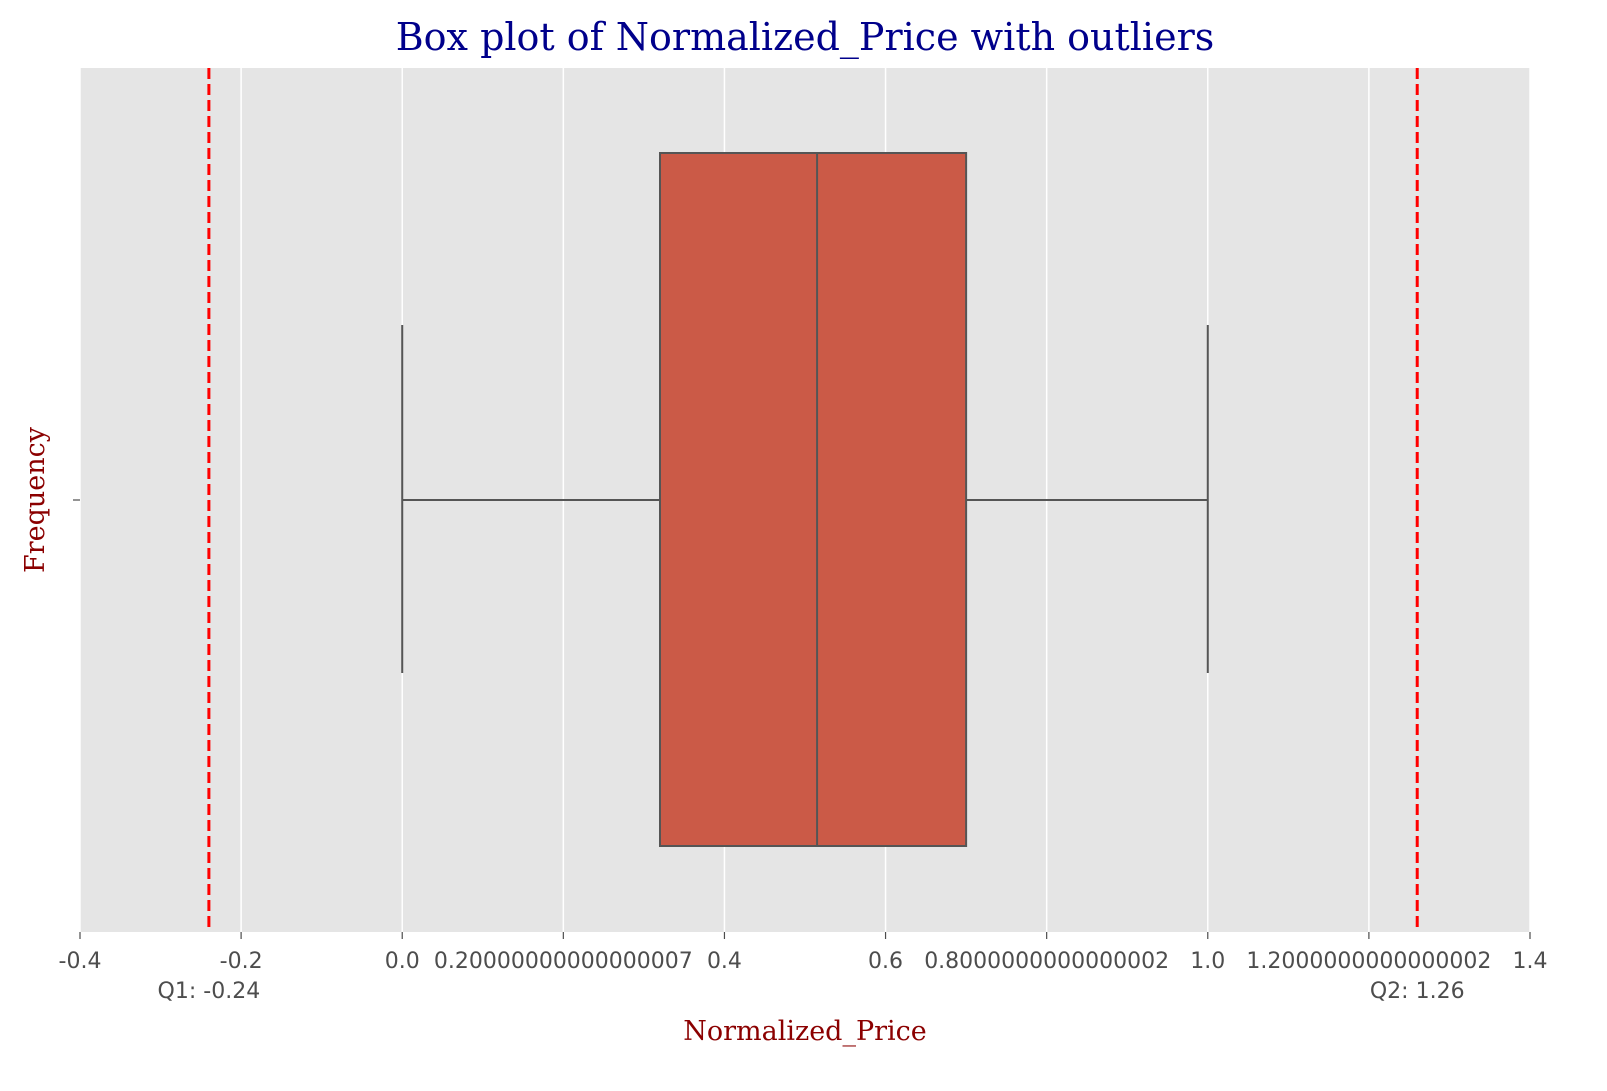 Image resolution: width=1607 pixels, height=1091 pixels. What do you see at coordinates (1368, 961) in the screenshot?
I see `x-tick-label: 1.2000000000000002` at bounding box center [1368, 961].